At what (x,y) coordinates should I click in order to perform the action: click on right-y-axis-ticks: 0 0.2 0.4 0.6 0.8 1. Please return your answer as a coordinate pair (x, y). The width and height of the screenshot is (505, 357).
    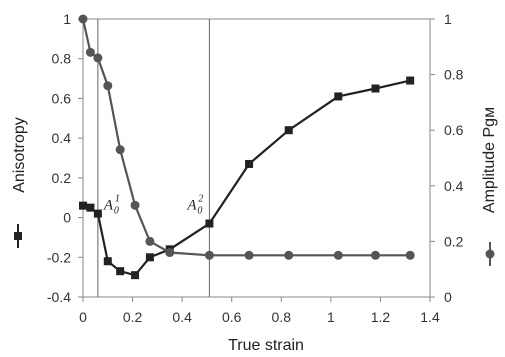
    Looking at the image, I should click on (447, 158).